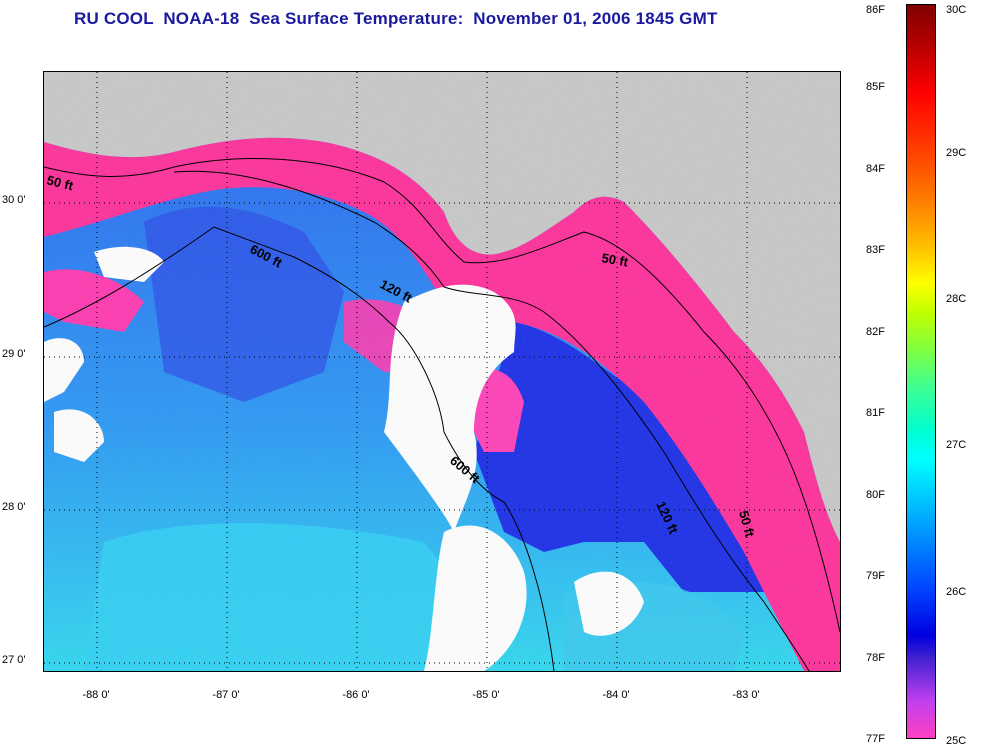  I want to click on colorbar-label-86f: 86F, so click(875, 10).